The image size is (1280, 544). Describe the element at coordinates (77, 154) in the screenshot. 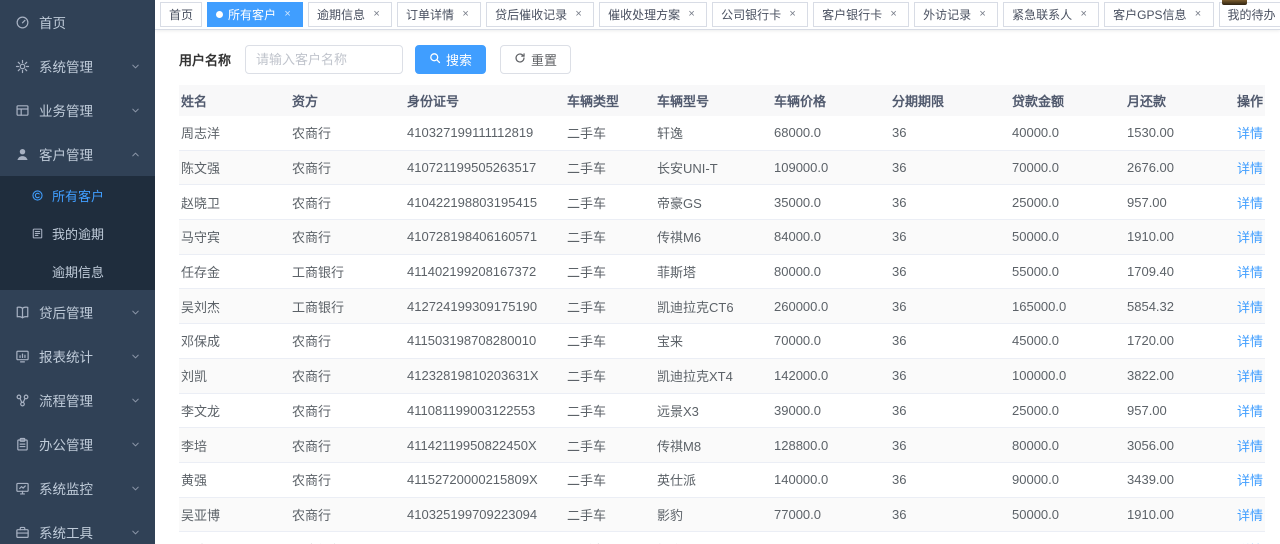

I see `sidebar-item: 客户管理` at that location.